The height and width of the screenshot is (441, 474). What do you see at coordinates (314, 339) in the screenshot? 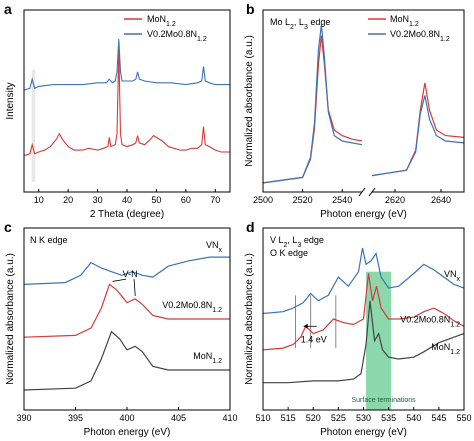
I see `shift-label: 1.4 eV` at bounding box center [314, 339].